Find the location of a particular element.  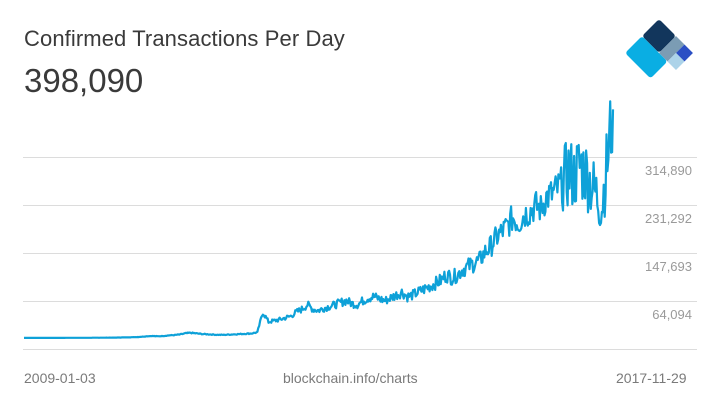

y-tick-label: 147,693 is located at coordinates (668, 266).